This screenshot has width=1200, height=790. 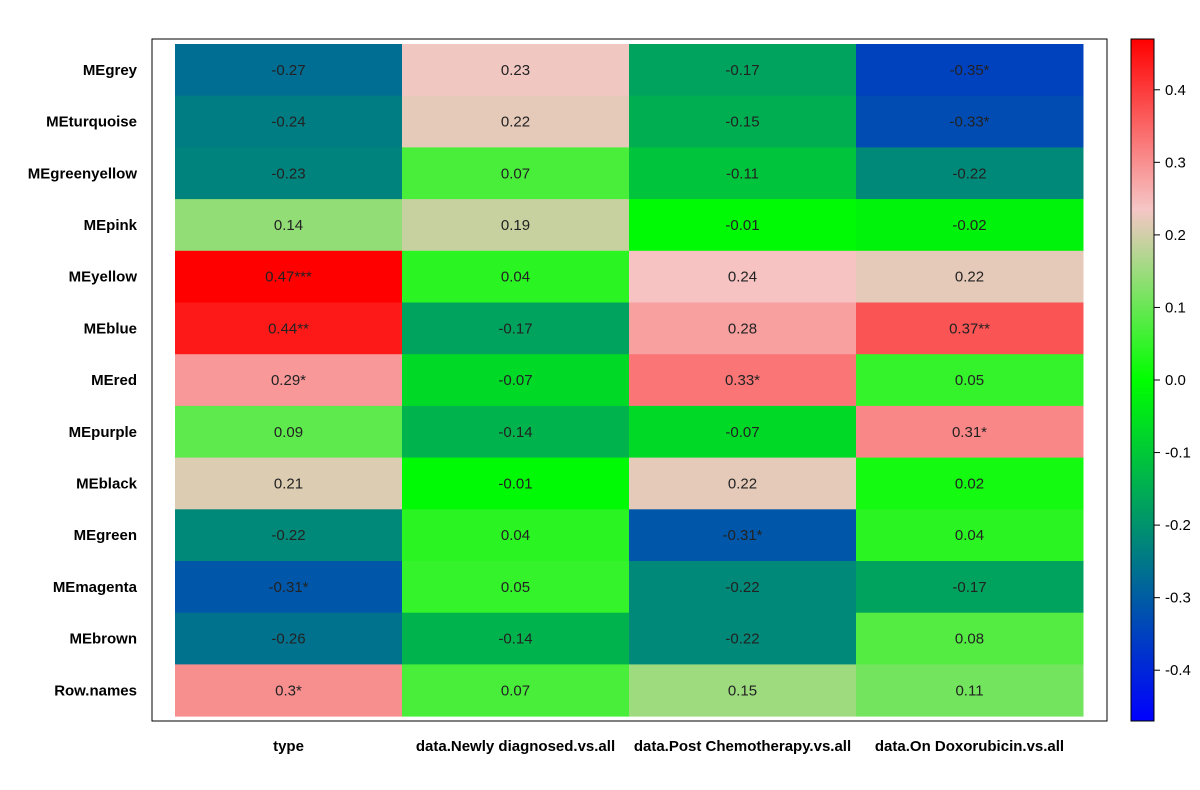 I want to click on cell-value-label: 0.11, so click(x=969, y=690).